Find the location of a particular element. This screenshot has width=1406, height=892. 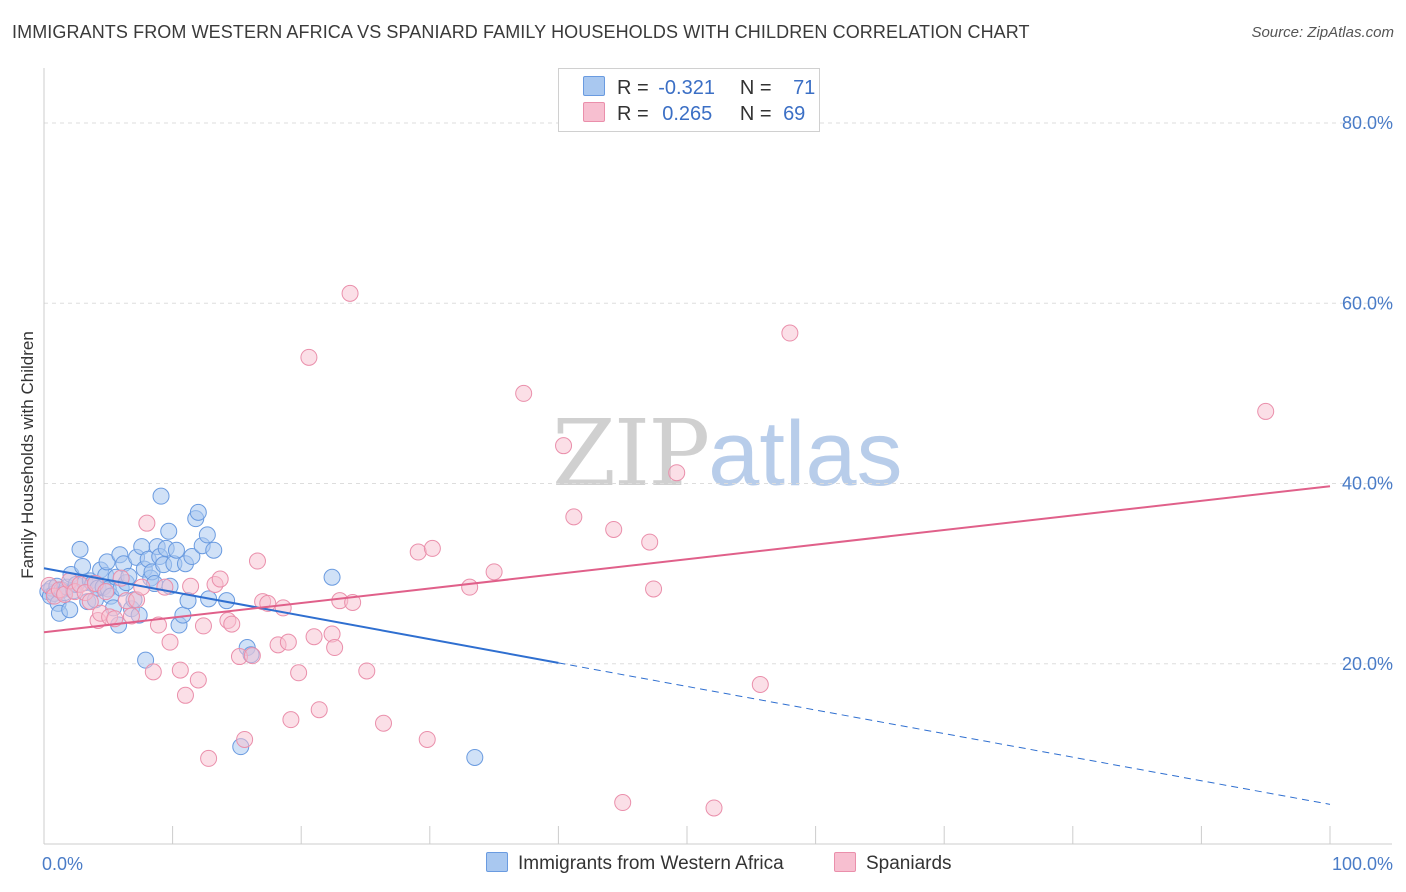

bottom-legend-label: Immigrants from Western Africa is located at coordinates (651, 863).